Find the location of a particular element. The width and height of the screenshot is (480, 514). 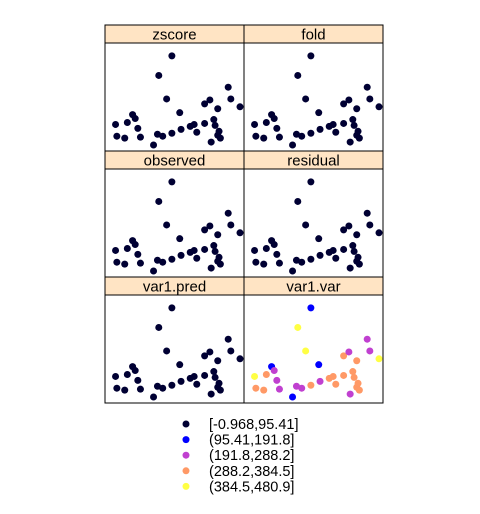

panel-observed: observed is located at coordinates (174, 214).